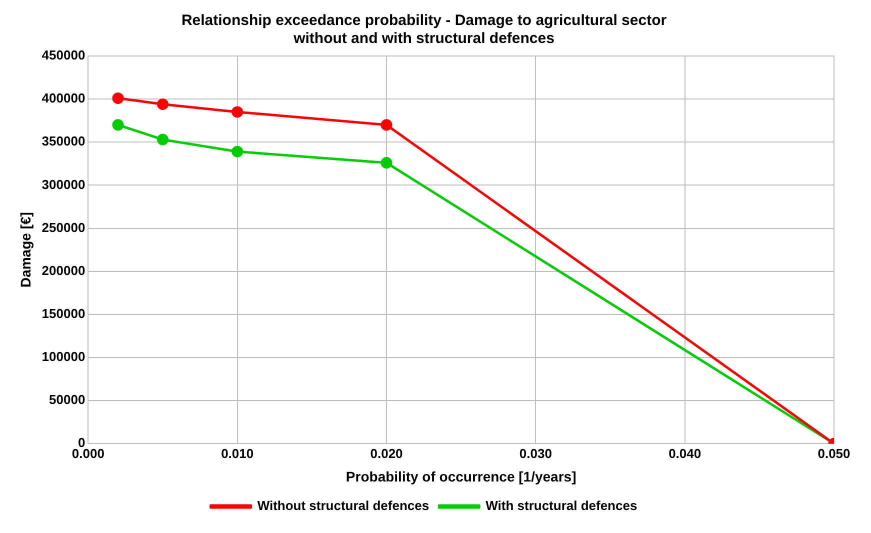 The width and height of the screenshot is (871, 533). I want to click on x-tick-label: 0.010, so click(237, 453).